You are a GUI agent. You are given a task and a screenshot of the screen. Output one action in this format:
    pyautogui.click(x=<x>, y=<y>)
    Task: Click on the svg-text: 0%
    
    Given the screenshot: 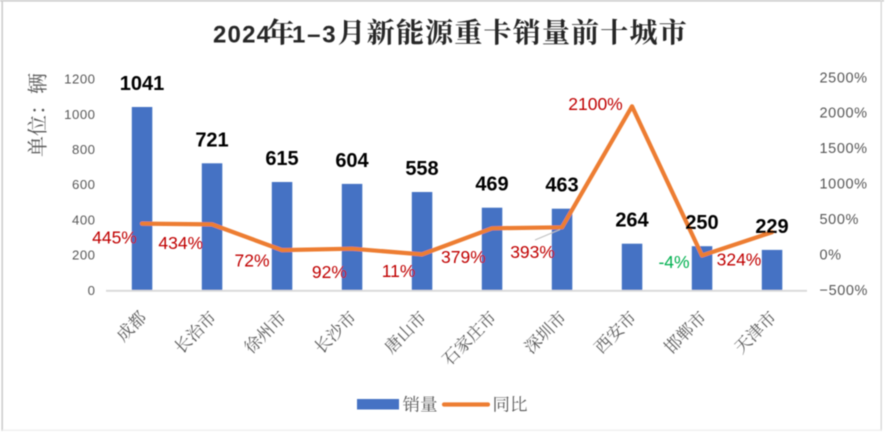 What is the action you would take?
    pyautogui.click(x=831, y=256)
    